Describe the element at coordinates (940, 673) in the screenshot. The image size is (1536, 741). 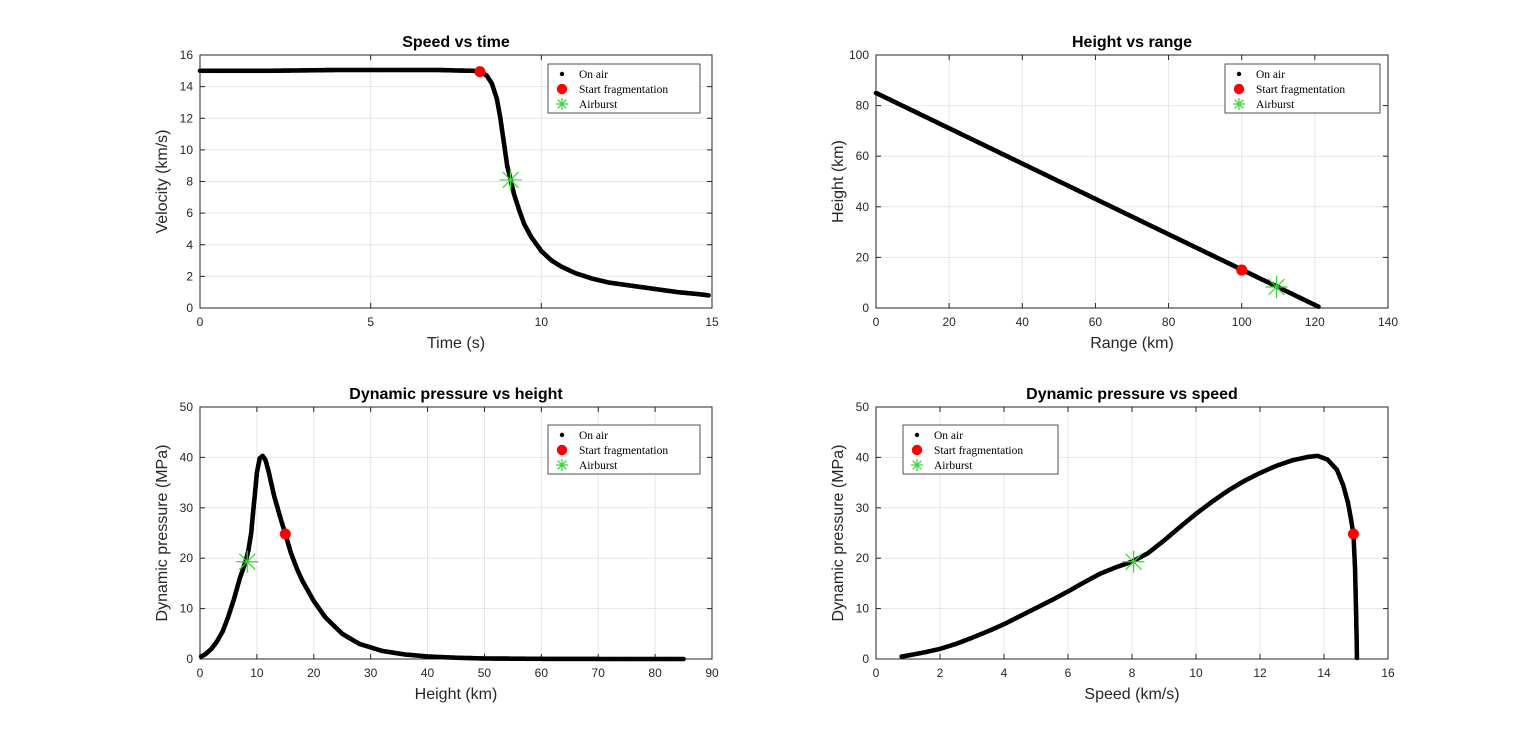
I see `x-tick-label: 2` at that location.